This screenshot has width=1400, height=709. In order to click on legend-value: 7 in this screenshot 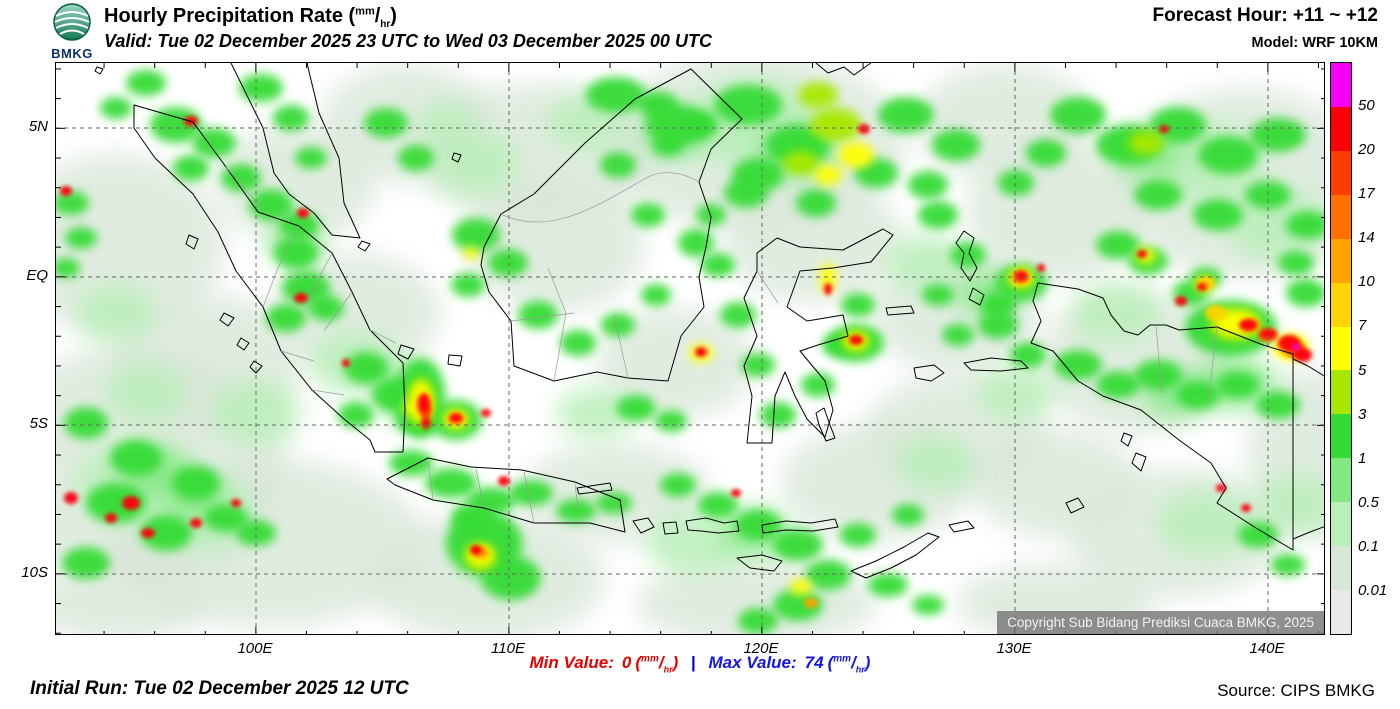, I will do `click(1362, 326)`.